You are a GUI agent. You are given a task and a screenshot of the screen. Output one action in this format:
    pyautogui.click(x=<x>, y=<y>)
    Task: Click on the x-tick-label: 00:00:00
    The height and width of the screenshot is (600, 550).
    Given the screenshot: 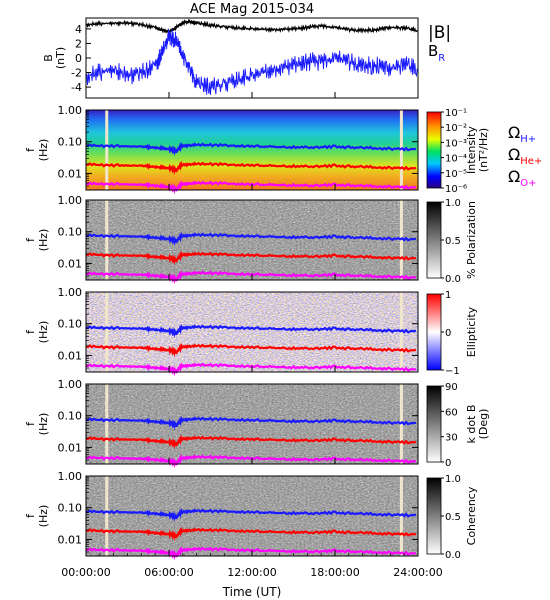 What is the action you would take?
    pyautogui.click(x=85, y=572)
    